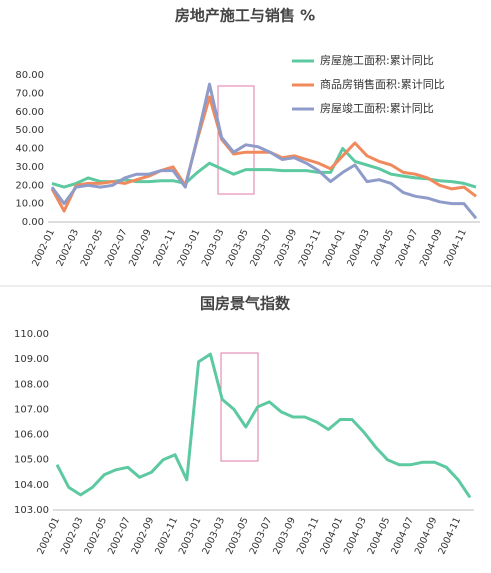 The image size is (491, 573). Describe the element at coordinates (382, 84) in the screenshot. I see `legend-label: 商品房销售面积:累计同比` at that location.